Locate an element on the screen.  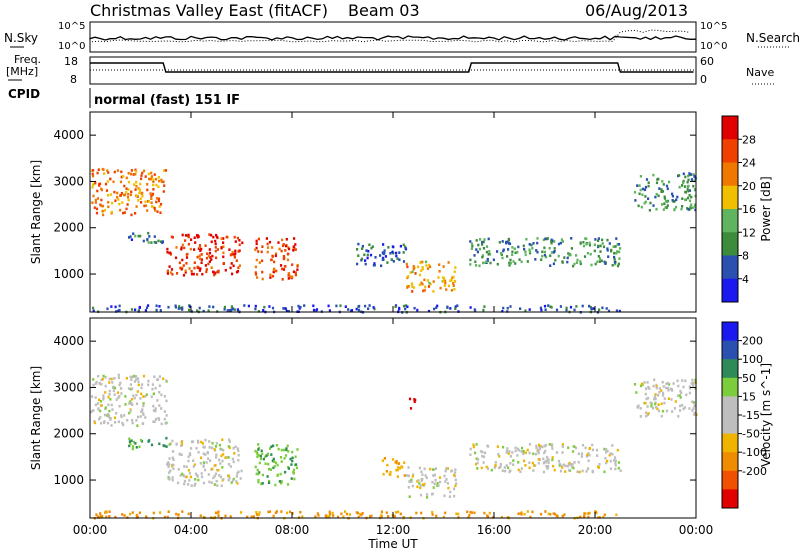
power-ytick-label: 1000 is located at coordinates (68, 274).